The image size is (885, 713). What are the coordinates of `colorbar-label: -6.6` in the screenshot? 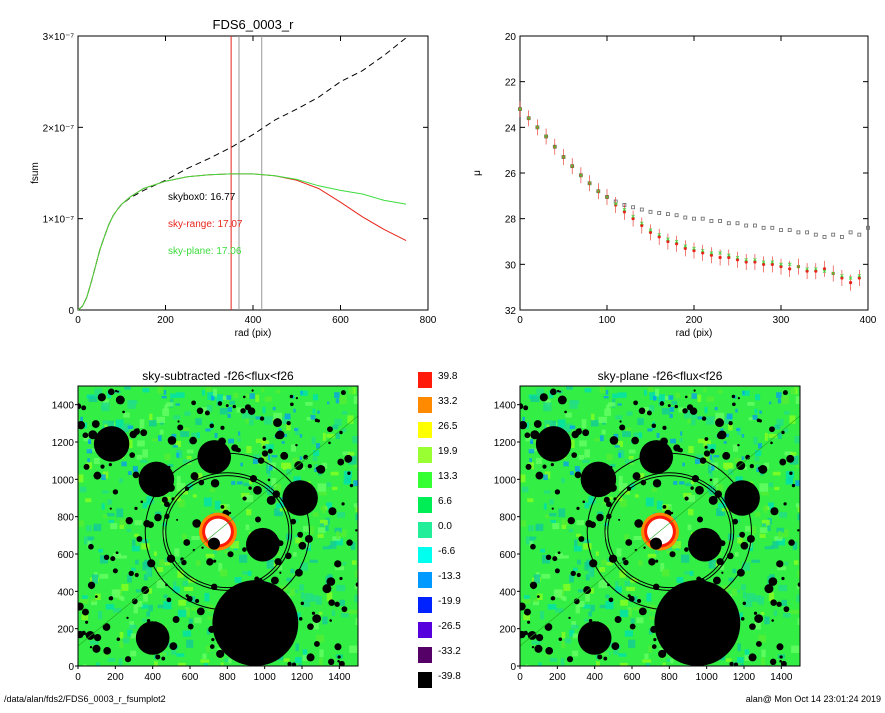 It's located at (447, 551).